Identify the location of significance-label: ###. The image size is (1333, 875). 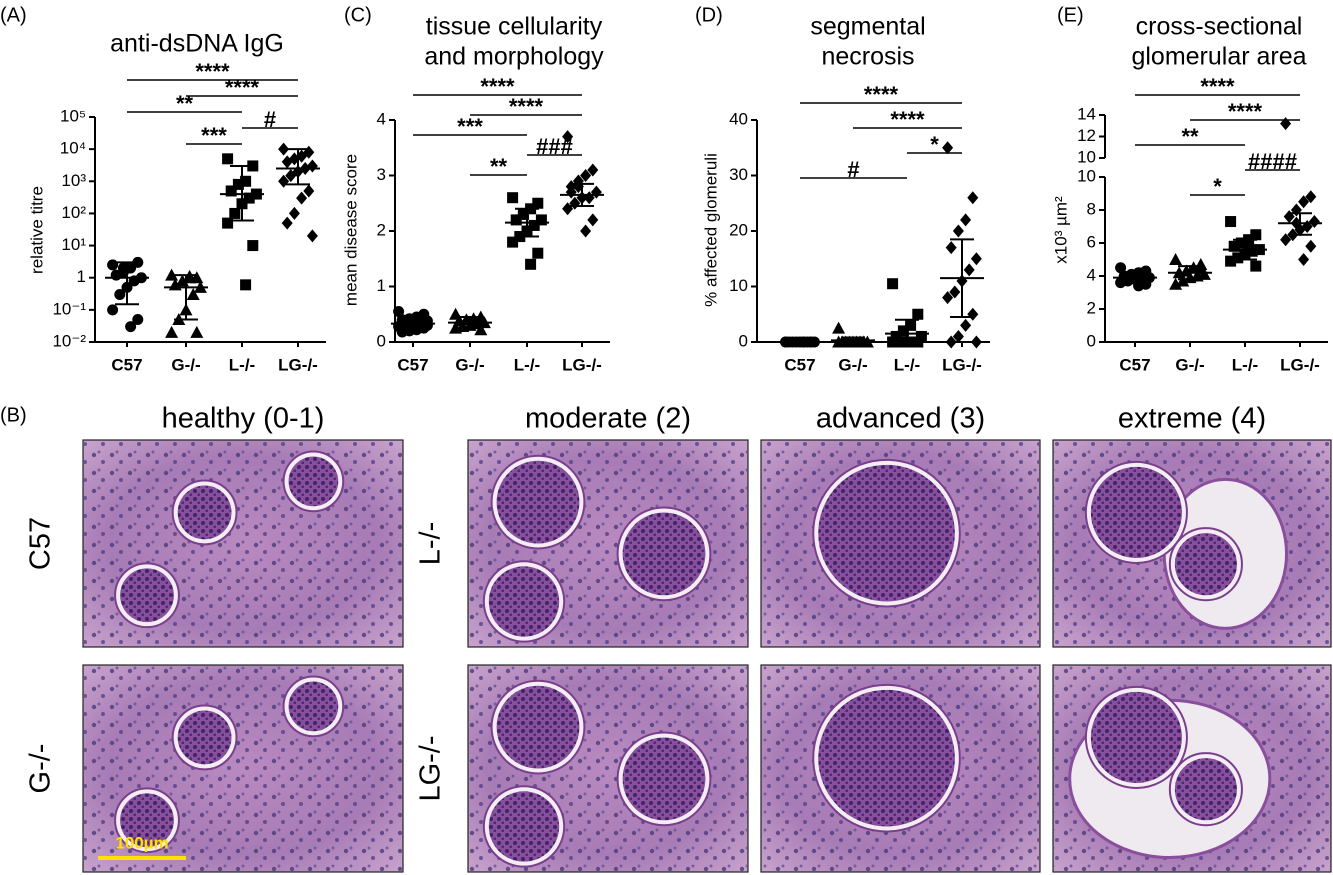
(554, 146).